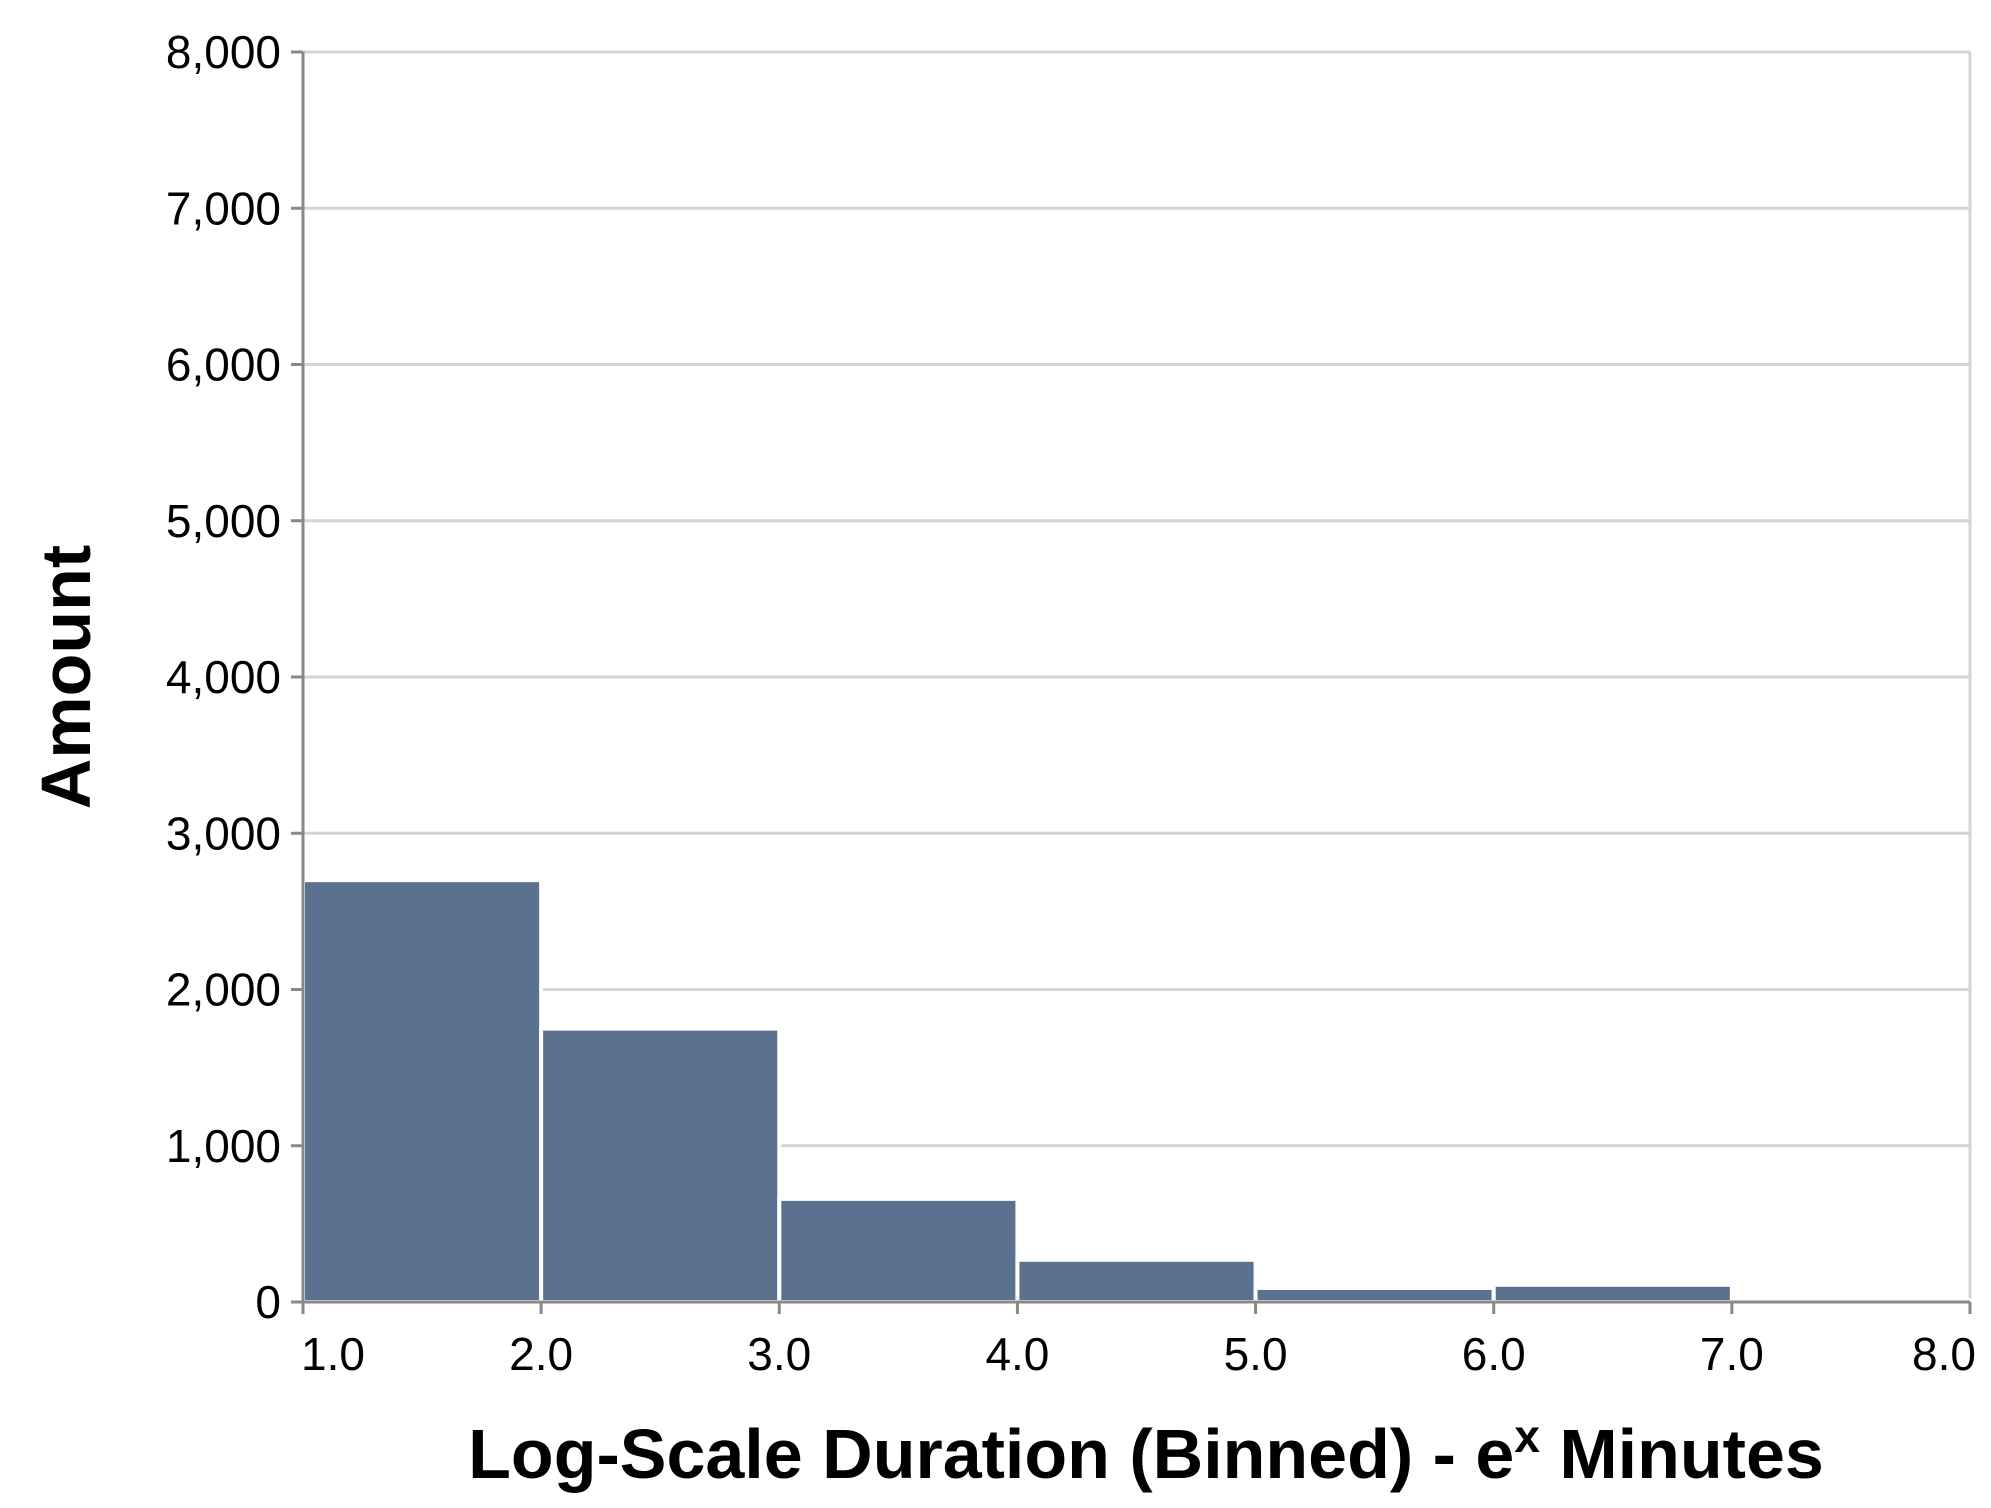  I want to click on x-axis-title-main: Log-Scale Duration (Binned) - e, so click(991, 1454).